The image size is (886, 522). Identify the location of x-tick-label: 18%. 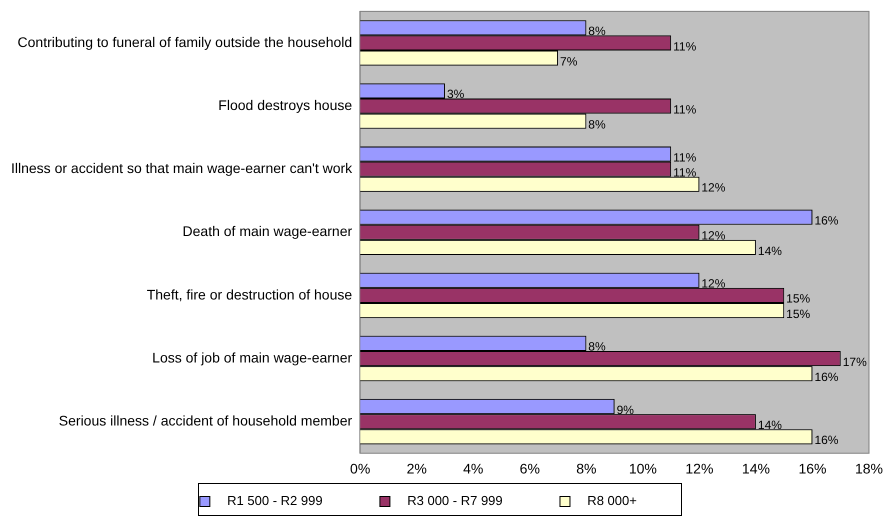
(869, 468).